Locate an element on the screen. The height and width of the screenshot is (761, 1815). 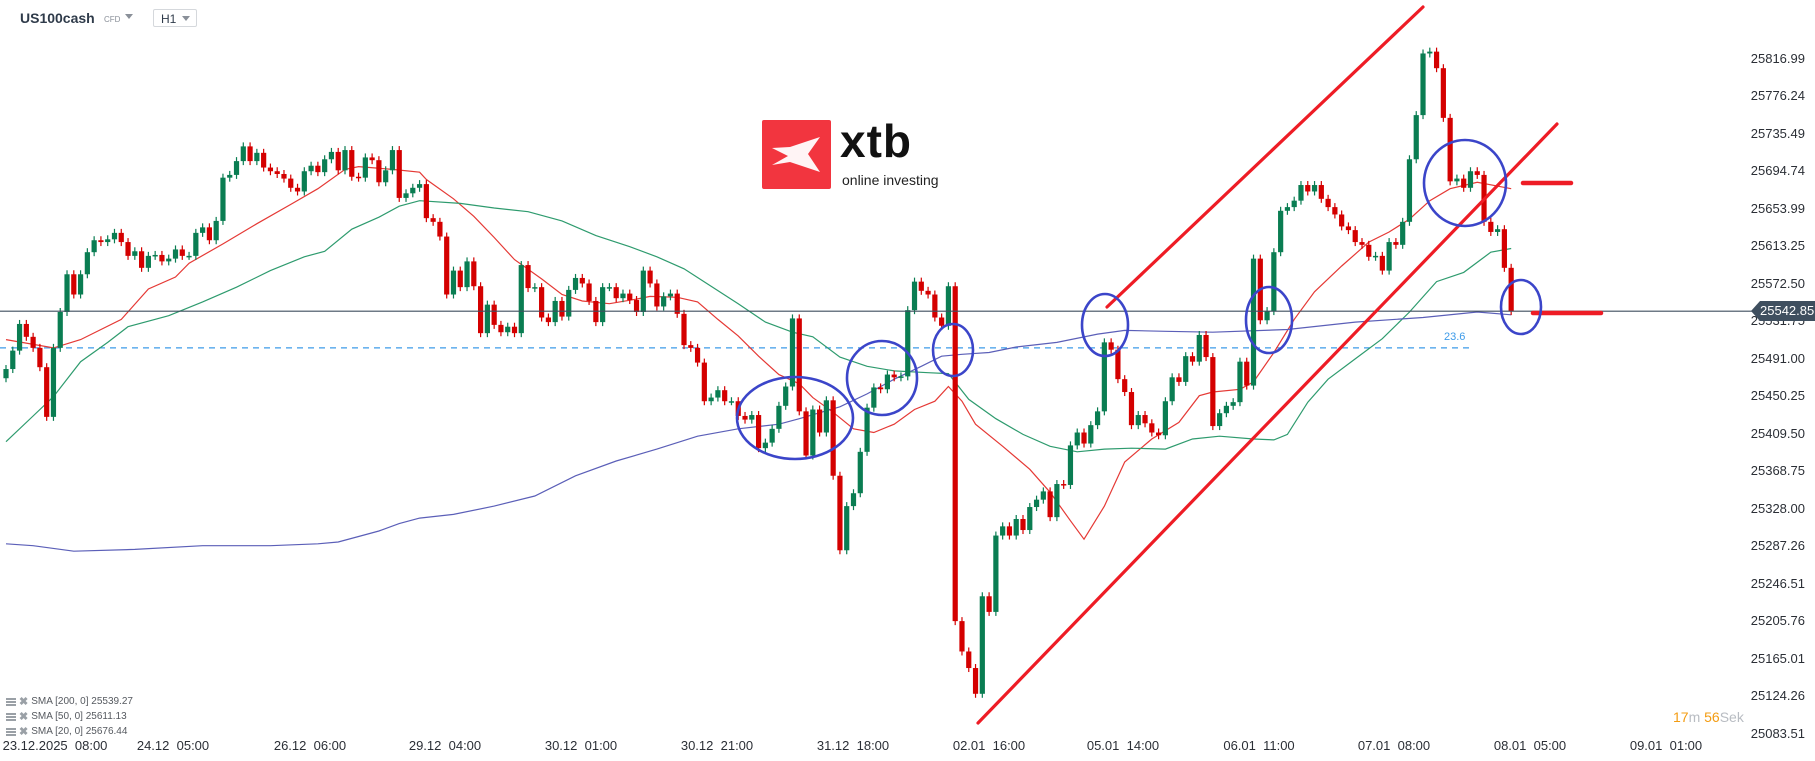
y-tick-label: 25124.26 is located at coordinates (1777, 696).